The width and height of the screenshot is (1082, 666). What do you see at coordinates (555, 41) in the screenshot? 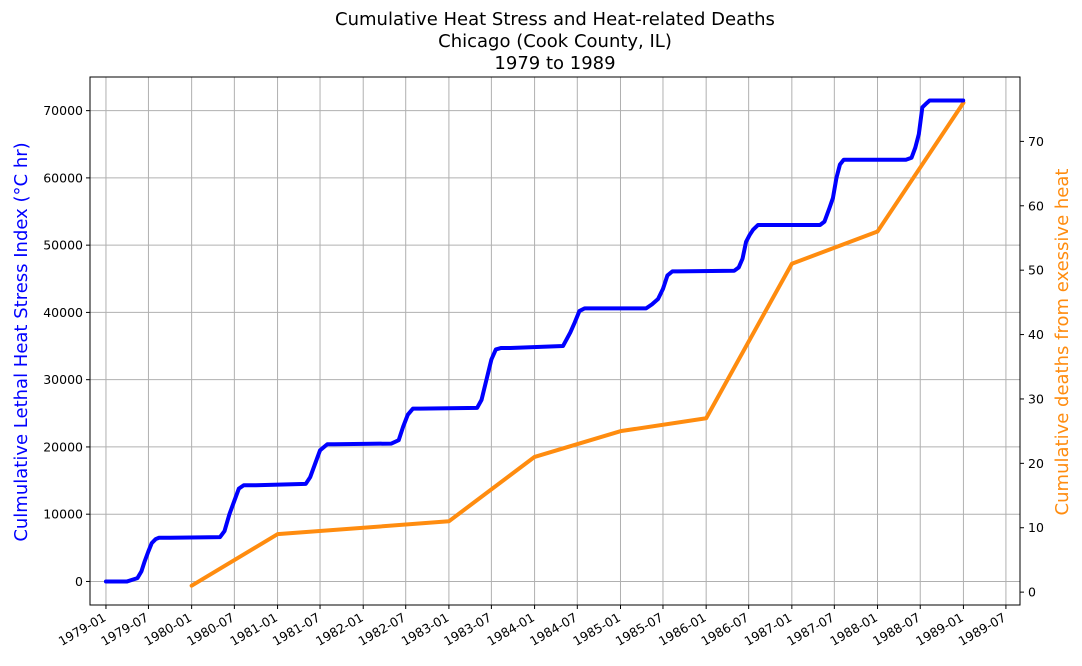
I see `chart-title-line-2: Chicago (Cook County, IL)` at bounding box center [555, 41].